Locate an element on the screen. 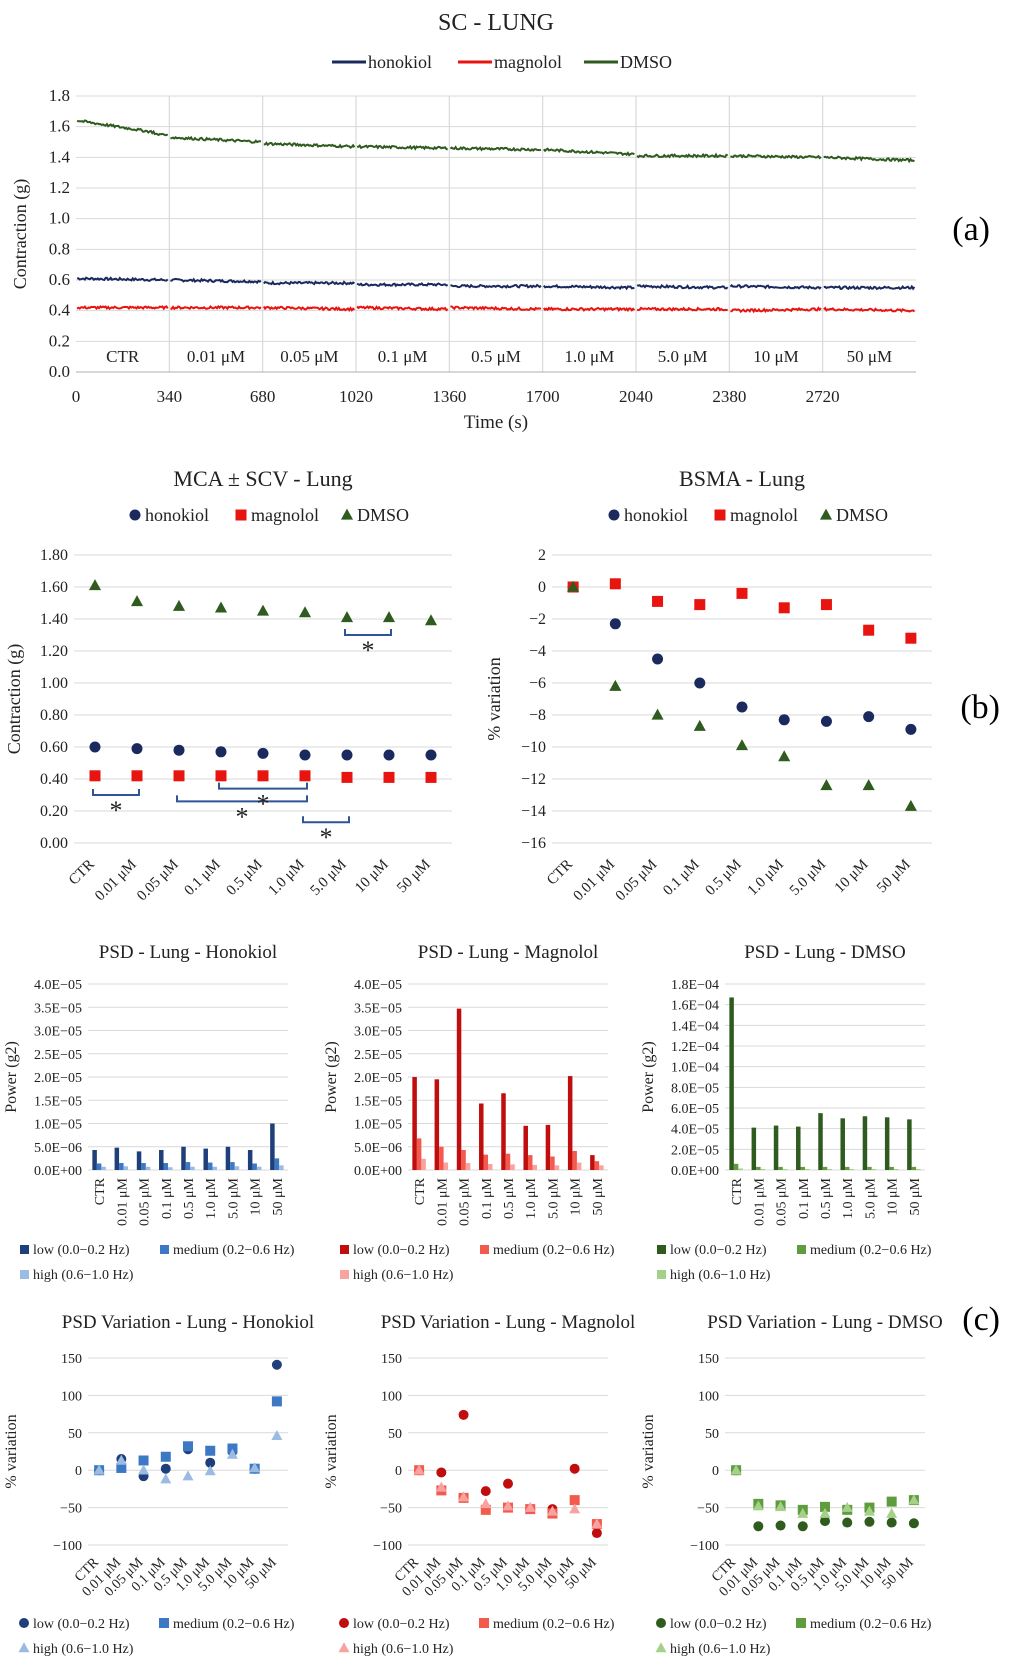 The image size is (1014, 1662). y-tick-label: 0.4 is located at coordinates (60, 310).